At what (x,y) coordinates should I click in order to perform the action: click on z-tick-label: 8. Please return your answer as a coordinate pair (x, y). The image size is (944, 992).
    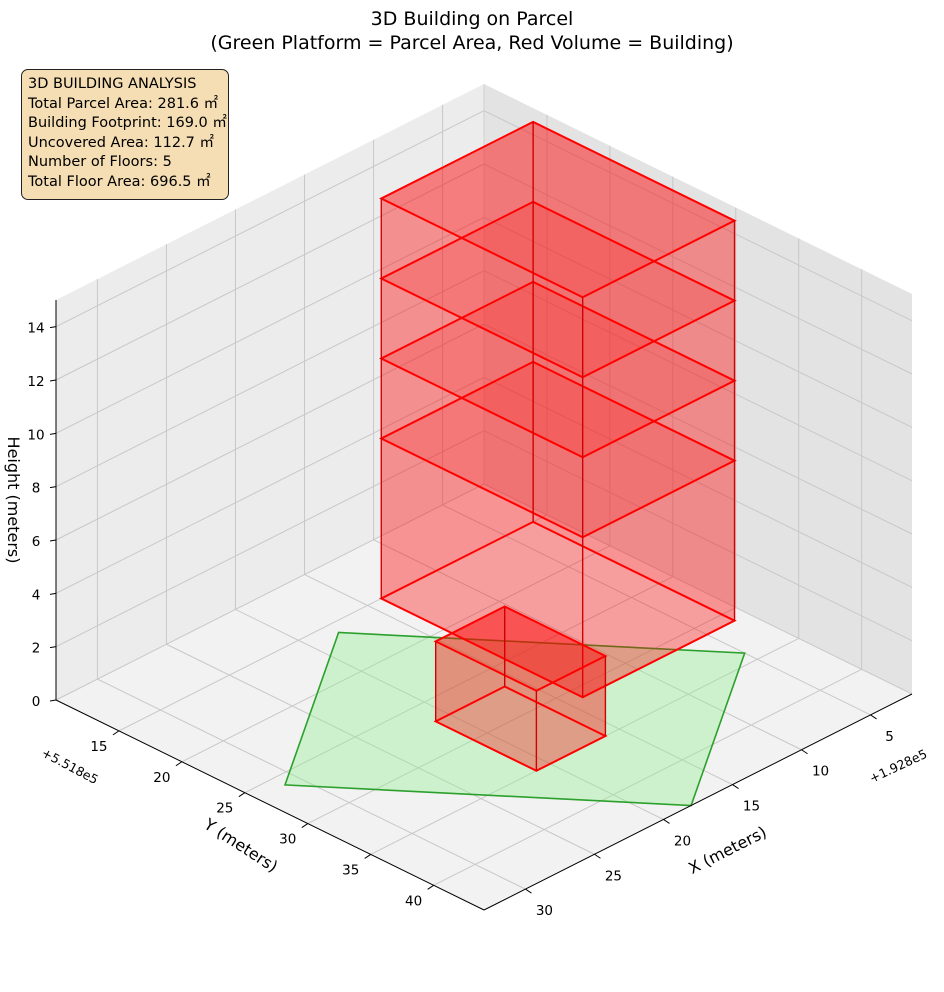
    Looking at the image, I should click on (36, 489).